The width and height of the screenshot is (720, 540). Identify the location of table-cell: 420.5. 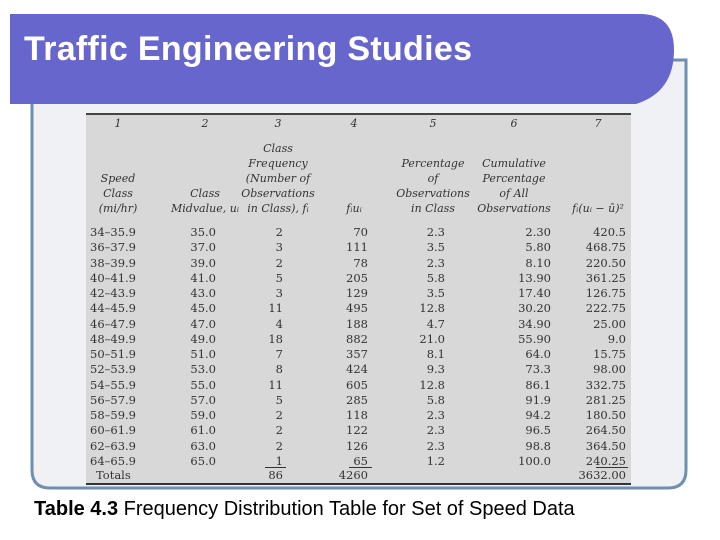
(609, 232).